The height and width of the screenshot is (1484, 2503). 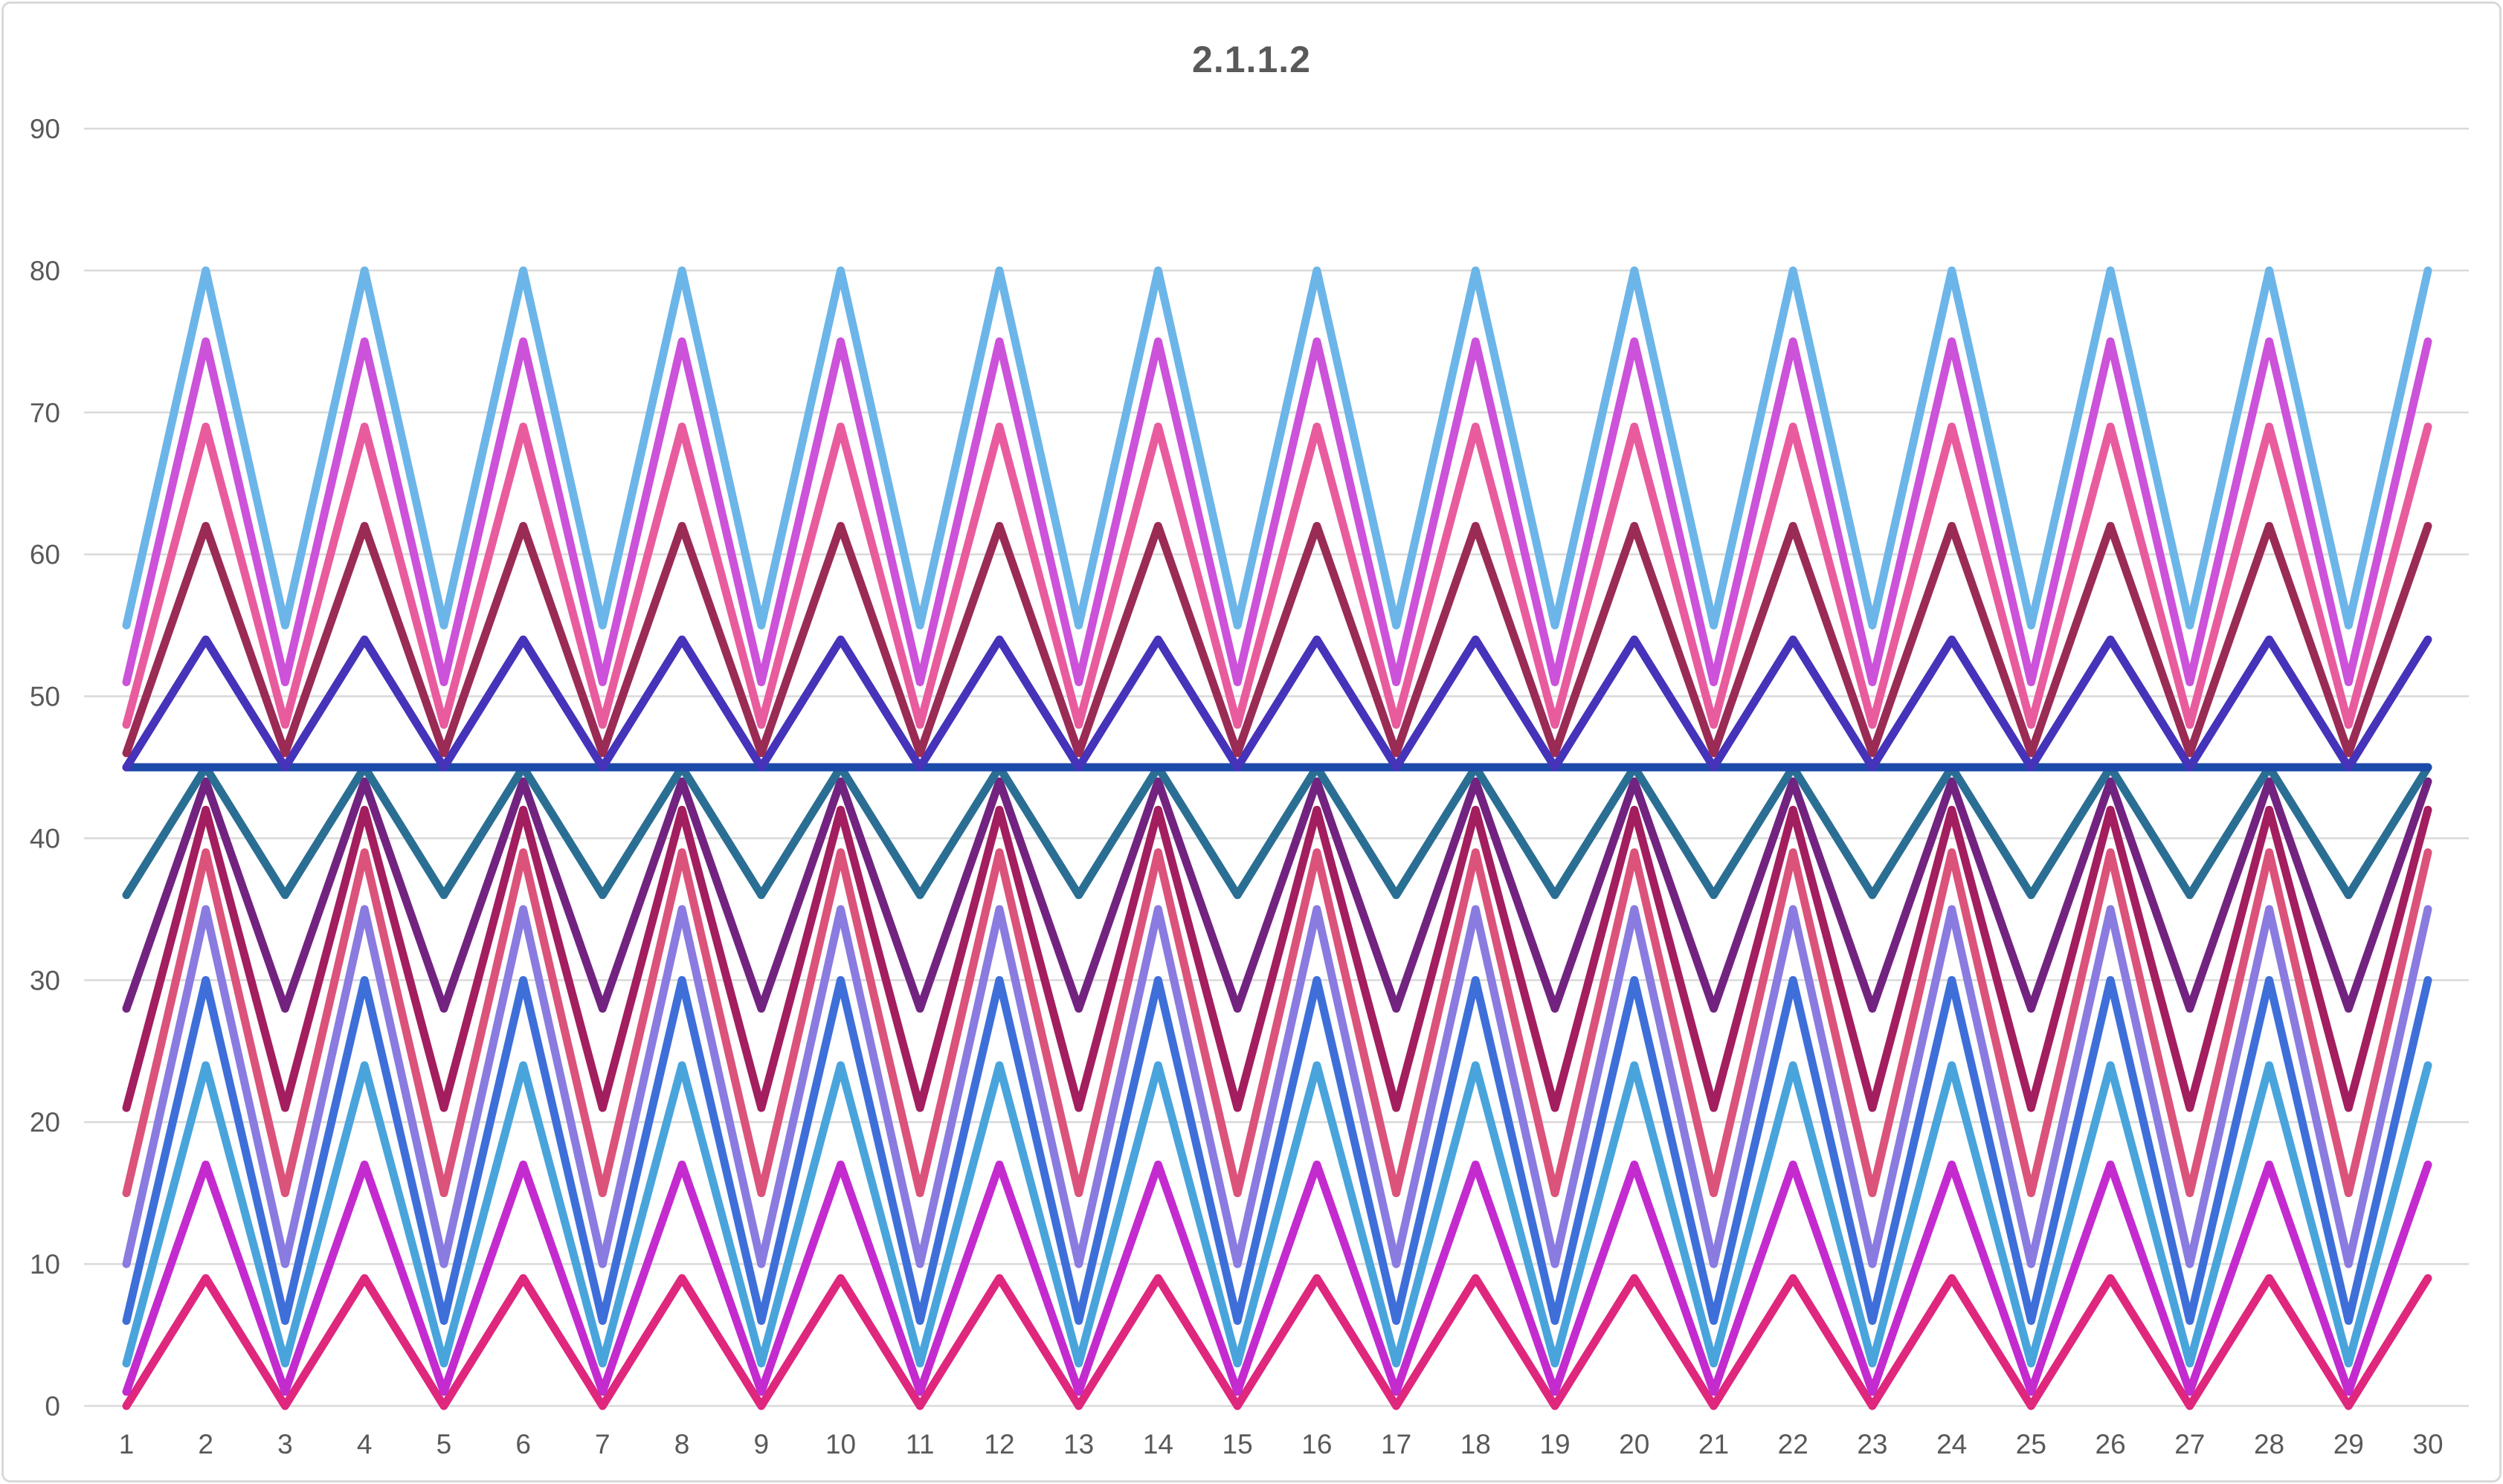 I want to click on x-tick-label-3: 3, so click(x=285, y=1444).